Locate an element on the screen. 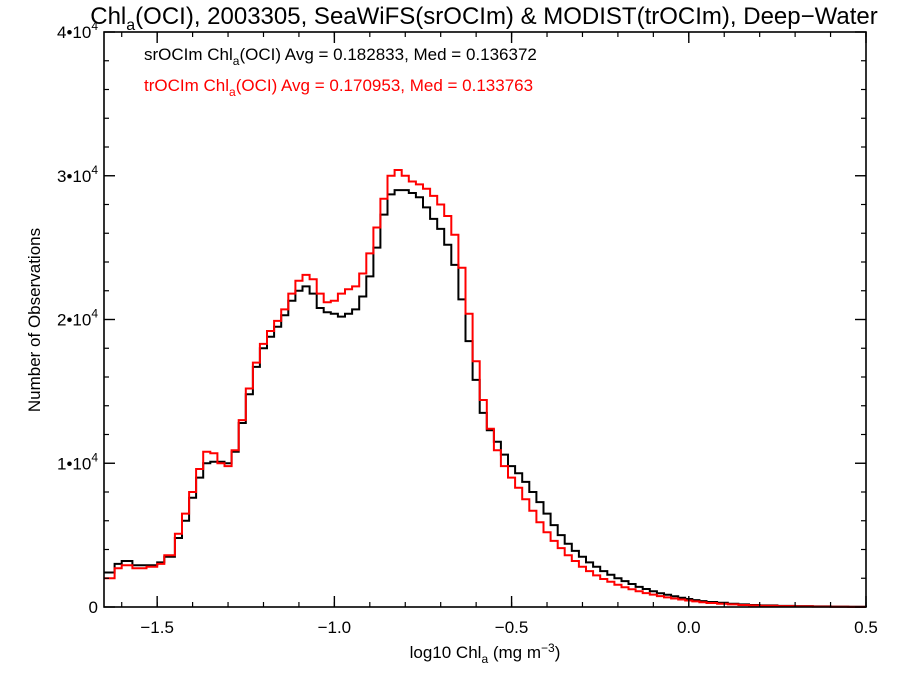 This screenshot has height=675, width=900. y-tick-label: 1•104 is located at coordinates (77, 461).